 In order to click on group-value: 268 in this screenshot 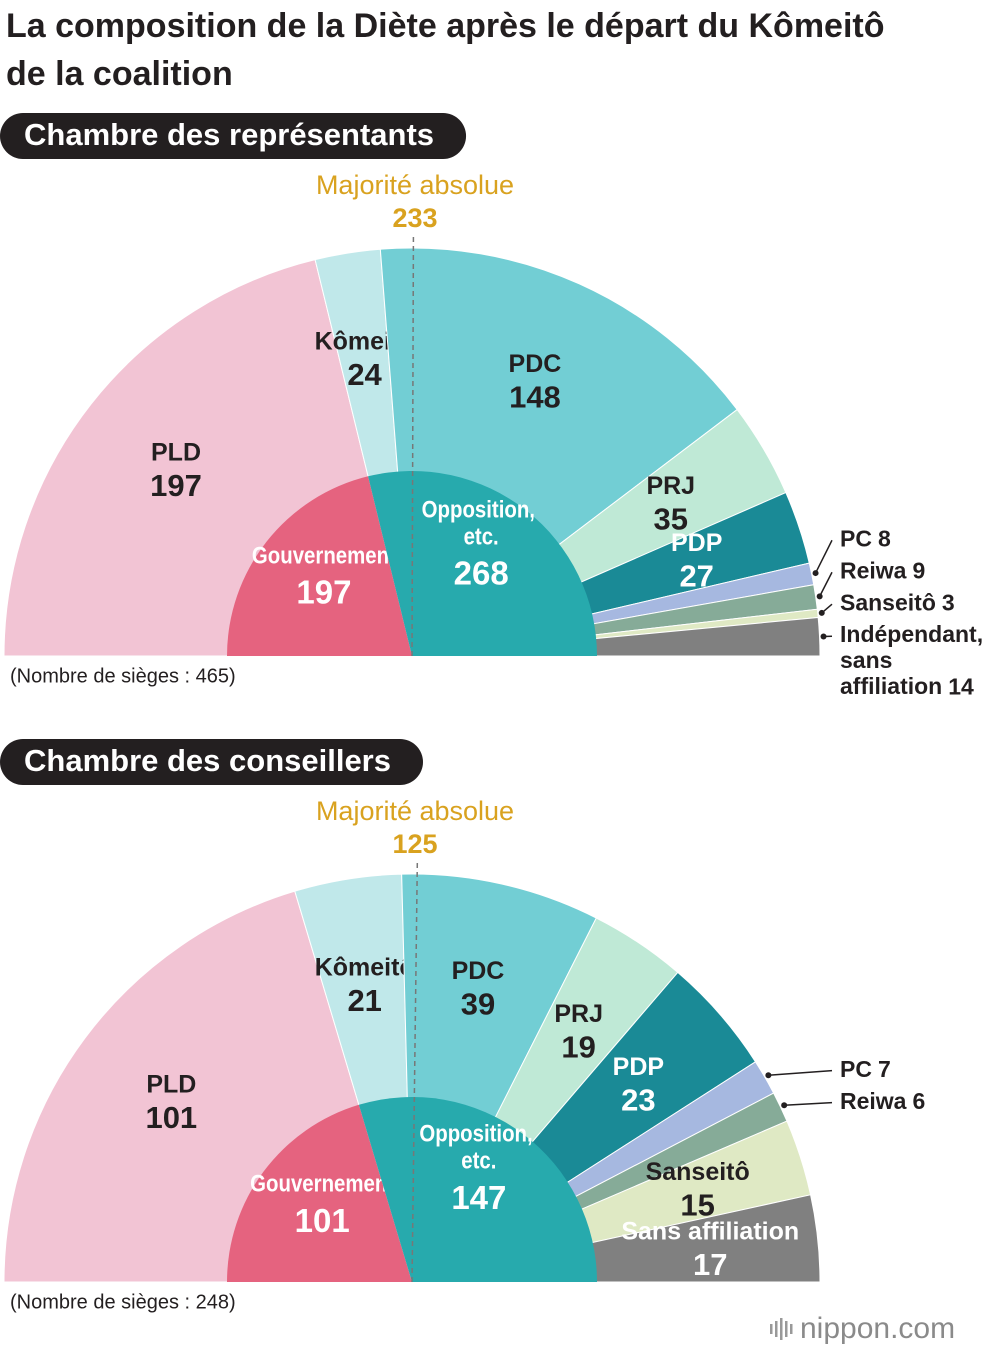, I will do `click(481, 573)`.